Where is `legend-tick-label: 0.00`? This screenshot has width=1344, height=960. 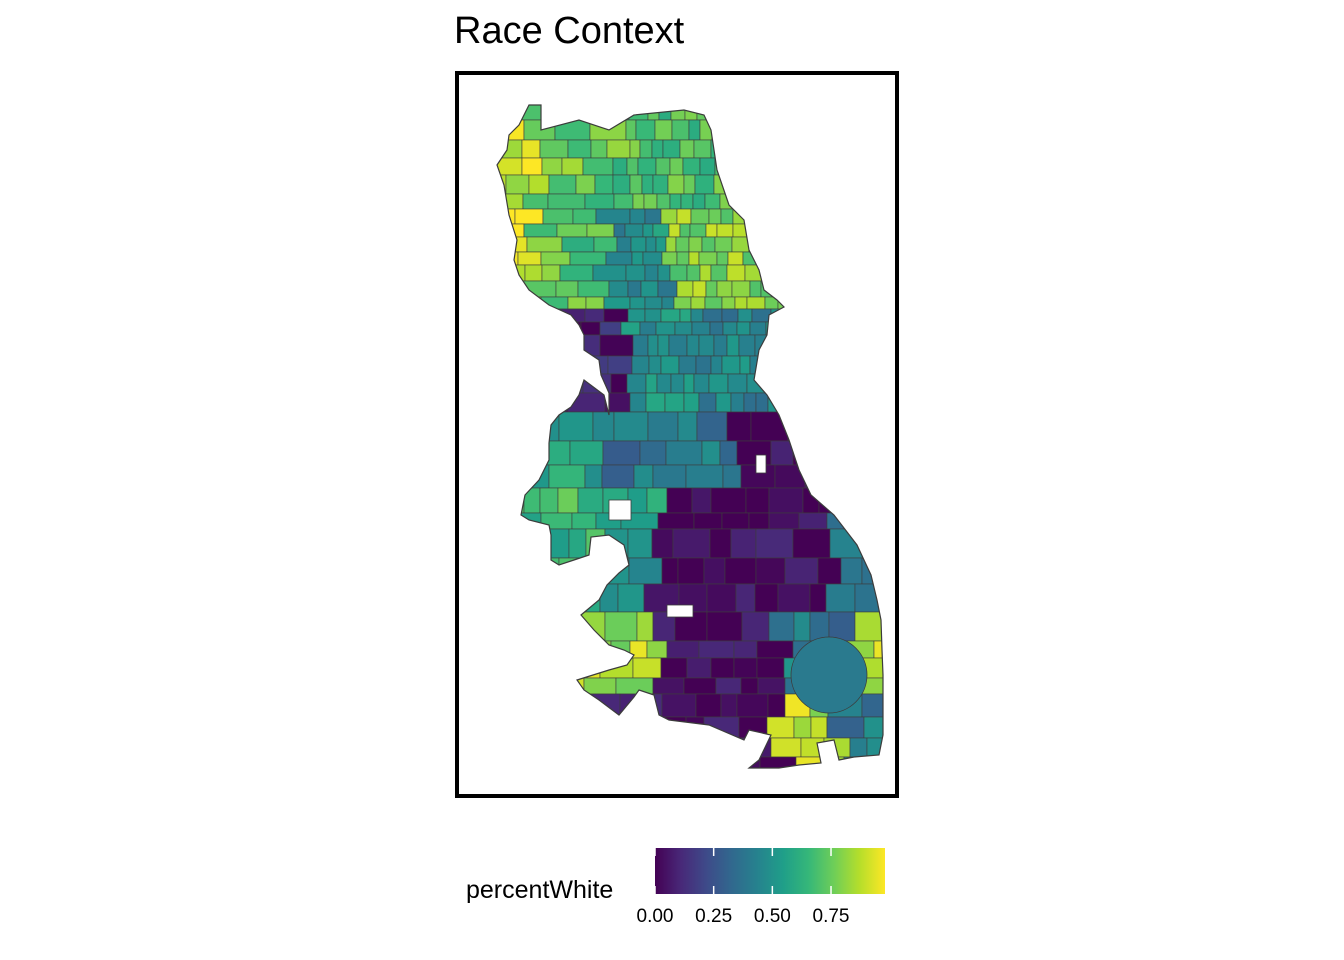
legend-tick-label: 0.00 is located at coordinates (655, 916).